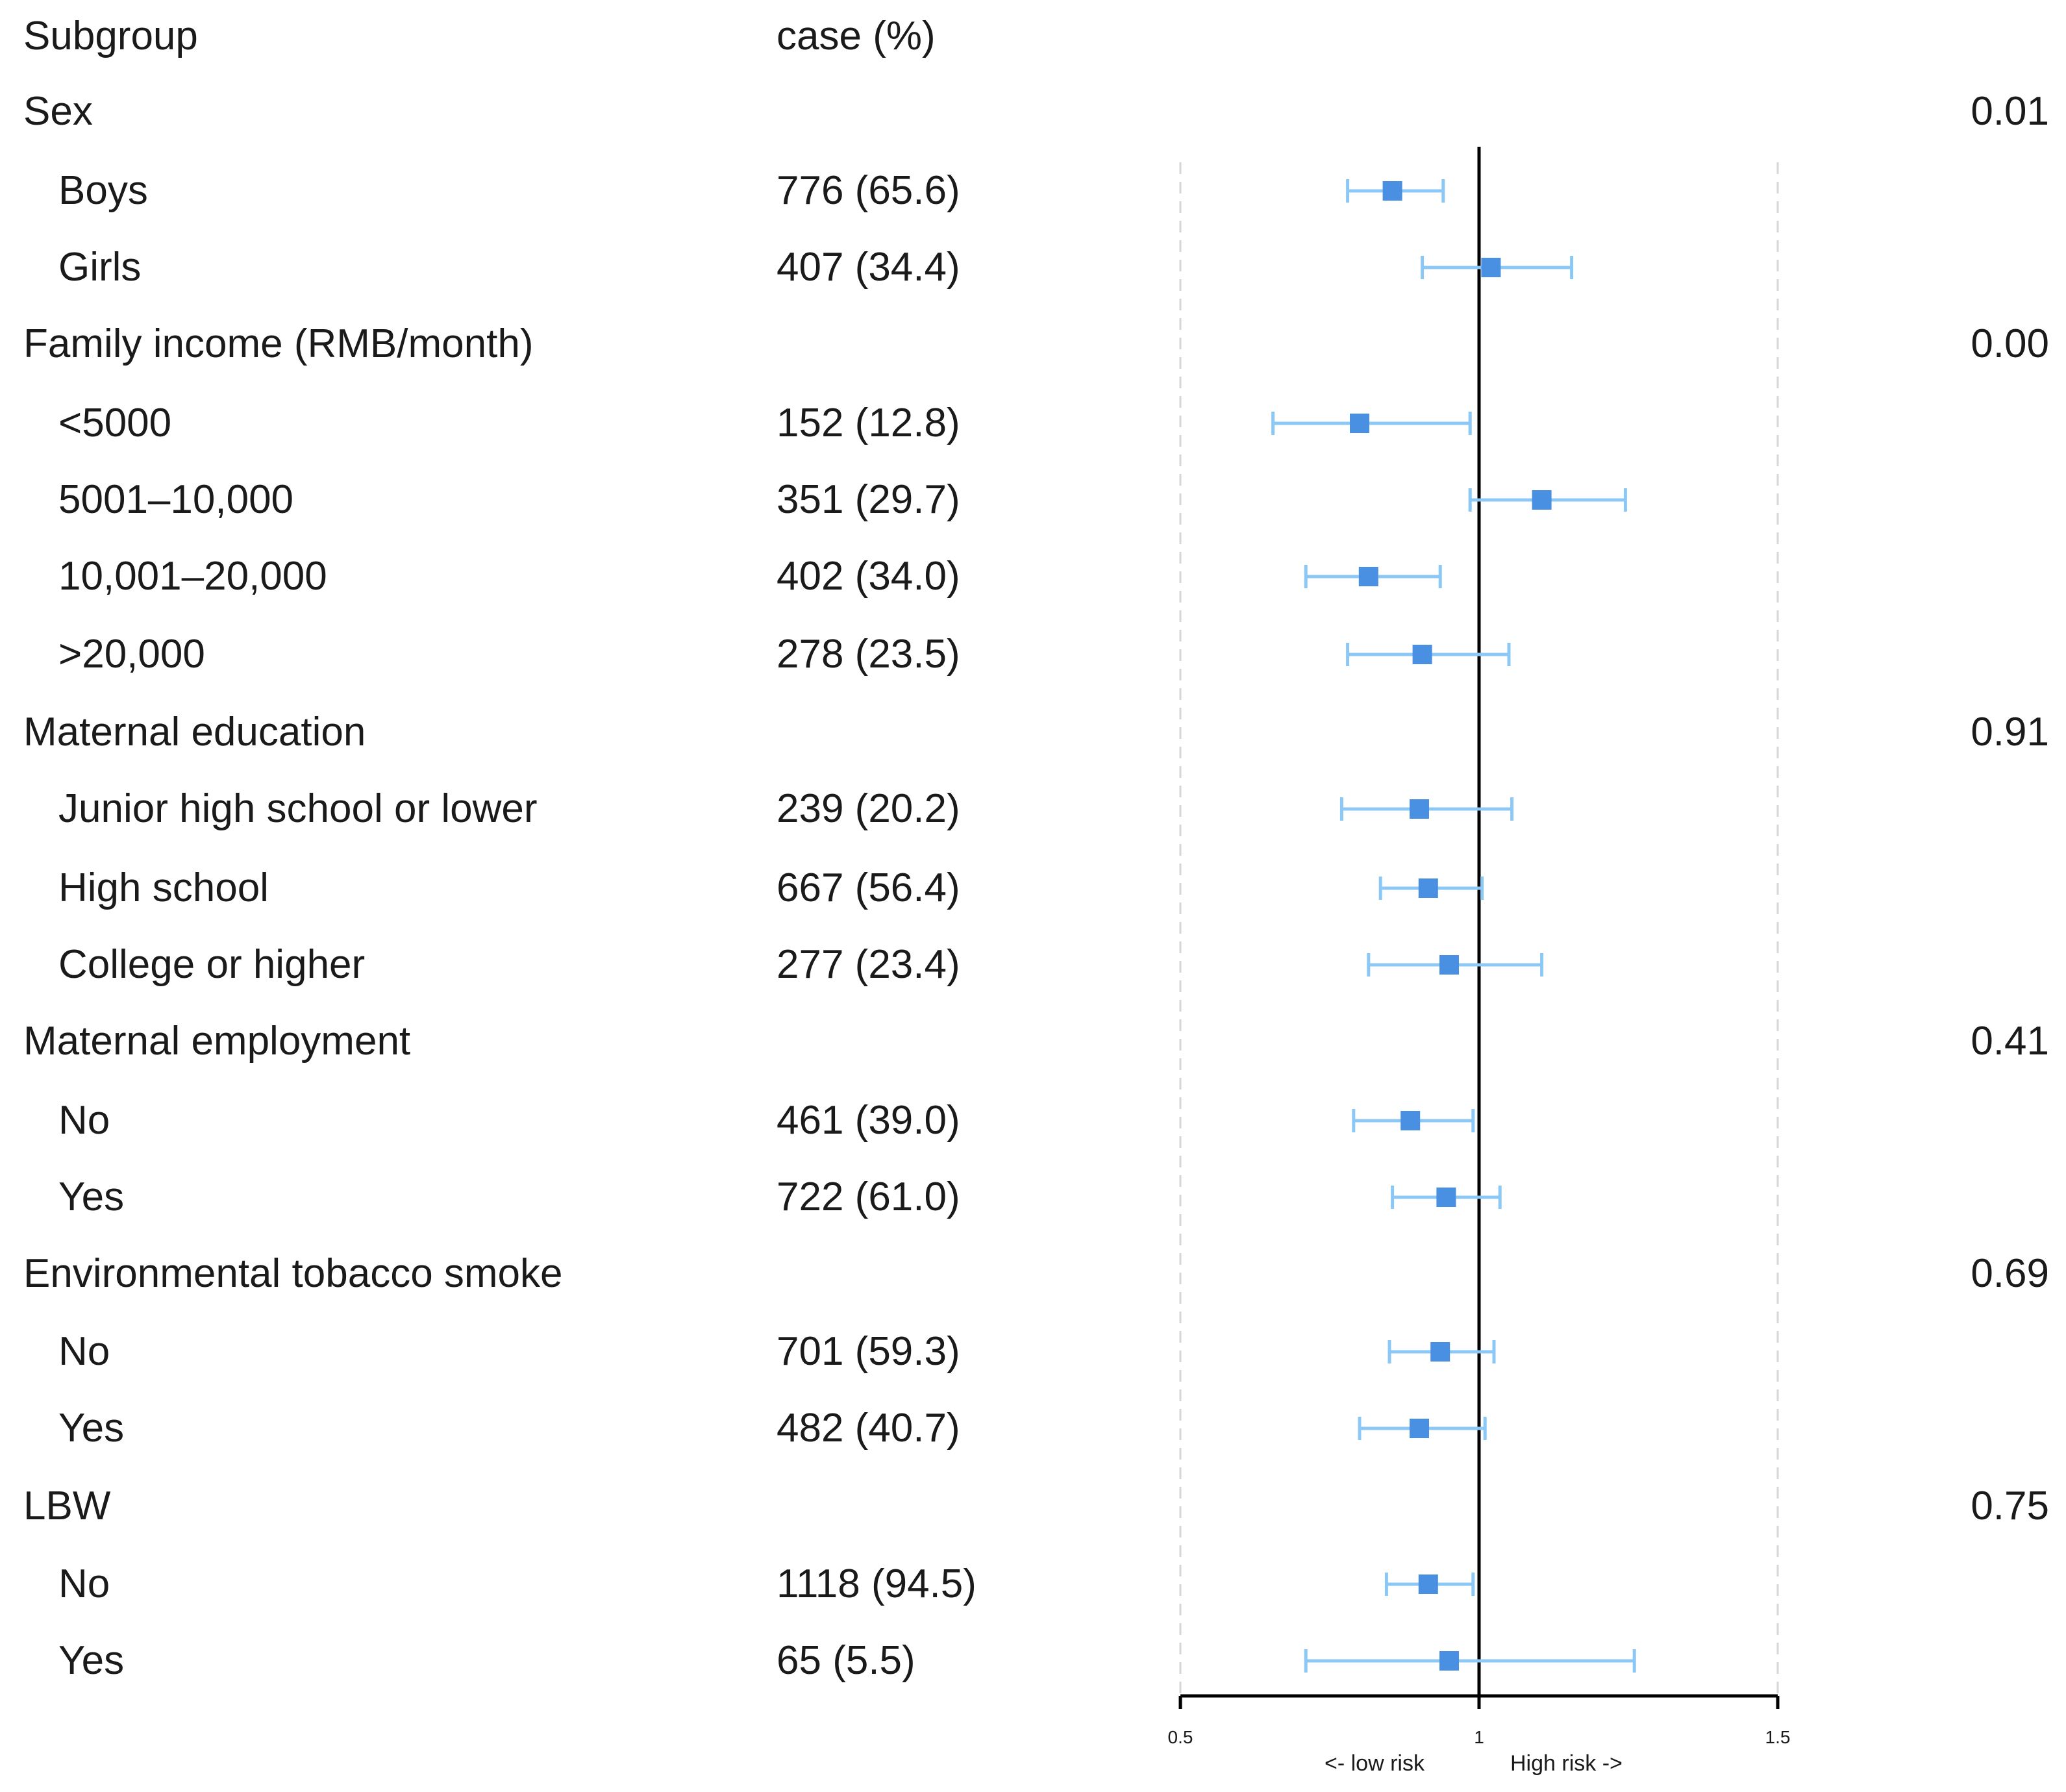 This screenshot has width=2066, height=1792. I want to click on case-header: case (%), so click(856, 36).